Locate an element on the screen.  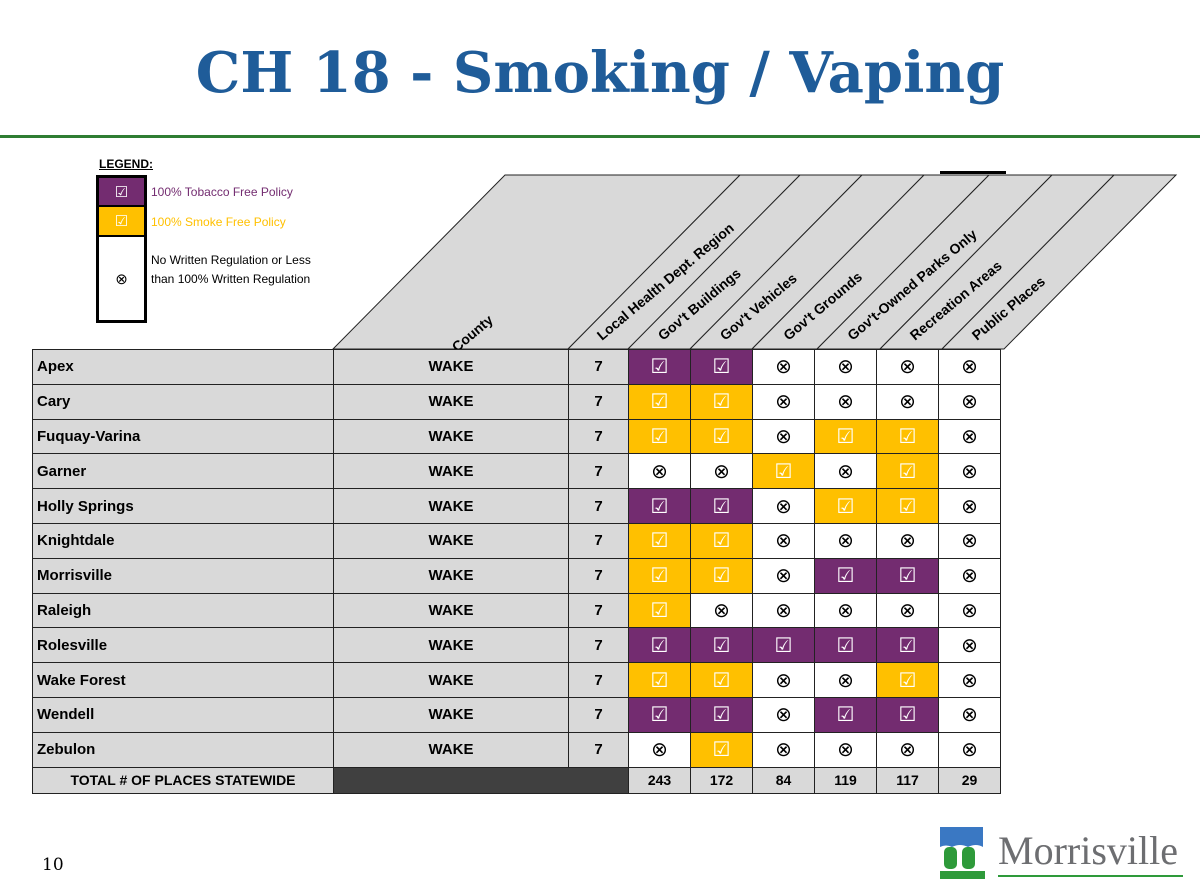
legend-box: ☑ ☑ ⊗ is located at coordinates (121, 249).